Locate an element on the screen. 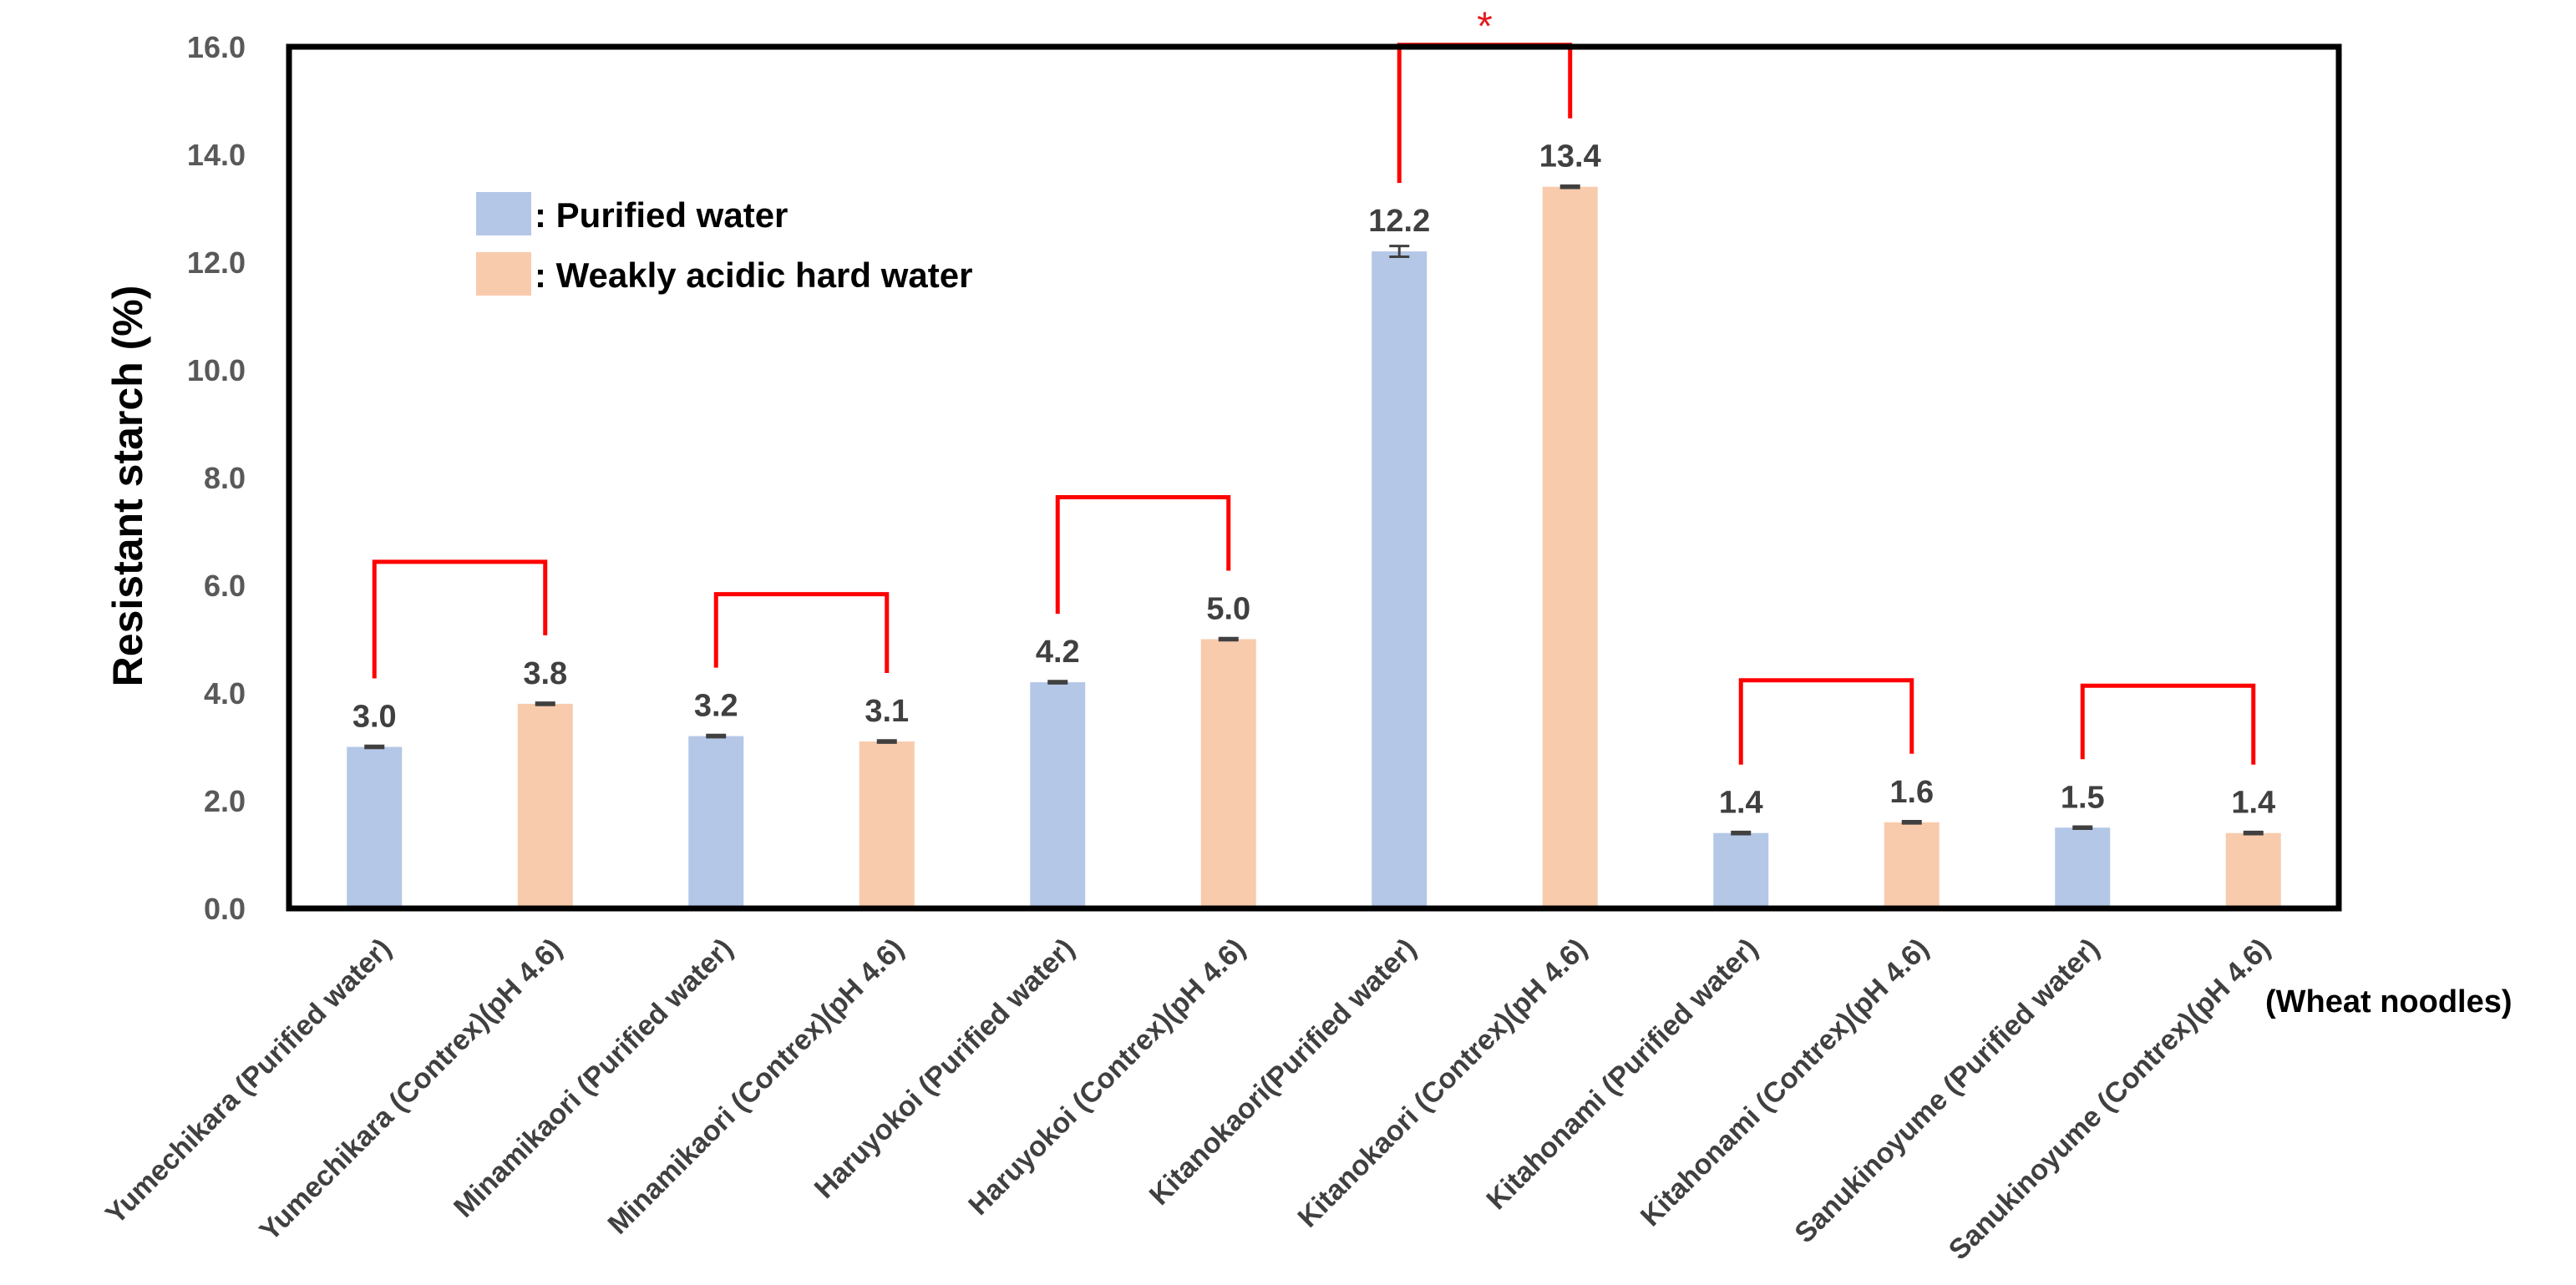 Image resolution: width=2576 pixels, height=1285 pixels. x-tick-label: Minamikaori (Contrex)(pH 4.6) is located at coordinates (756, 1087).